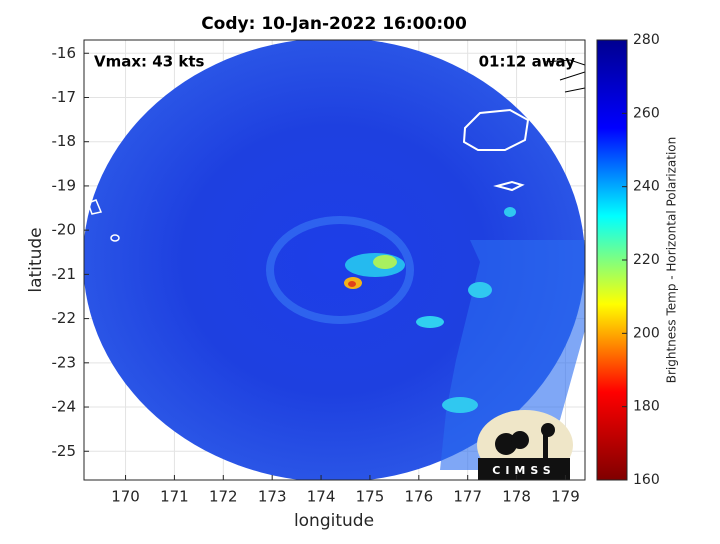  I want to click on y-tick-label: -18, so click(64, 141).